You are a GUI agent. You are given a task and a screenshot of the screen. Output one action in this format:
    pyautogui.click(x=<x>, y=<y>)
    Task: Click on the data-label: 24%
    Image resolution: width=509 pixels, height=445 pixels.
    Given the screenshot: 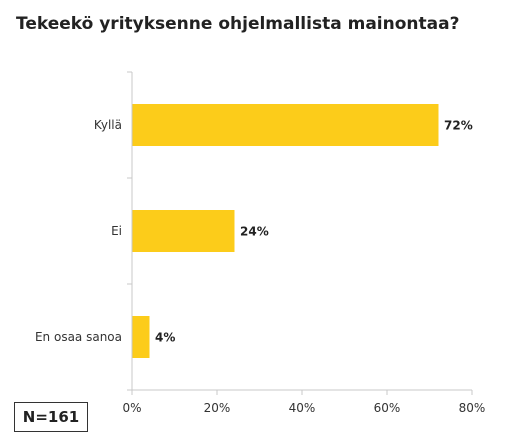 What is the action you would take?
    pyautogui.click(x=254, y=232)
    